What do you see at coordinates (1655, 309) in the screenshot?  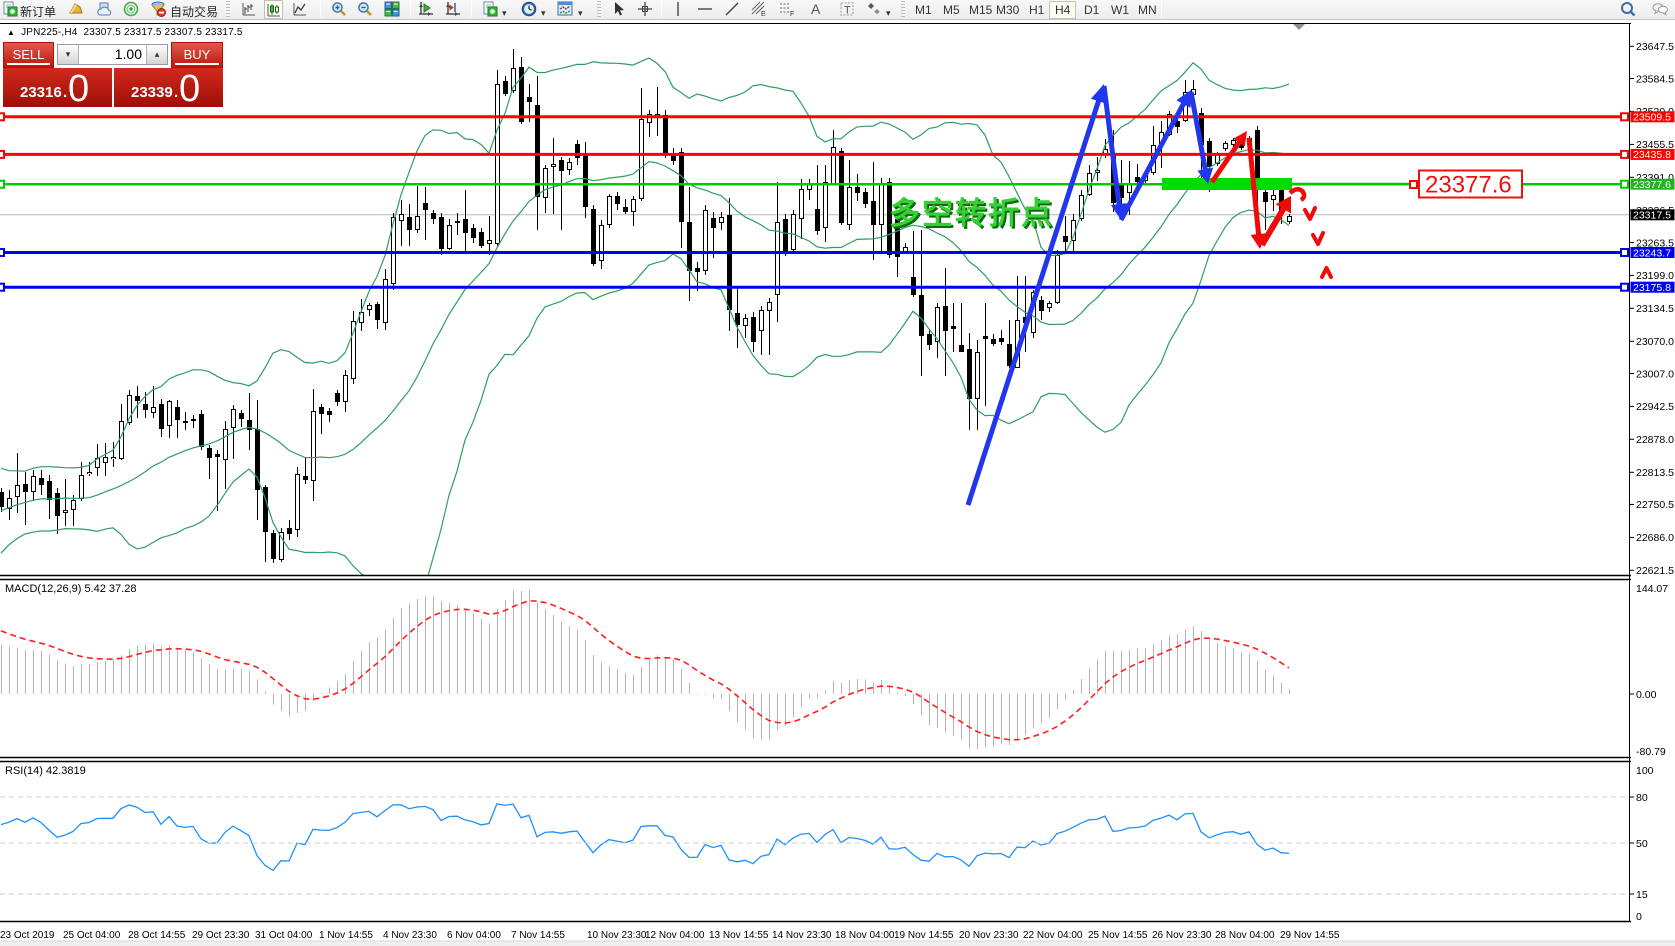 I see `svg-text: 23134.5` at bounding box center [1655, 309].